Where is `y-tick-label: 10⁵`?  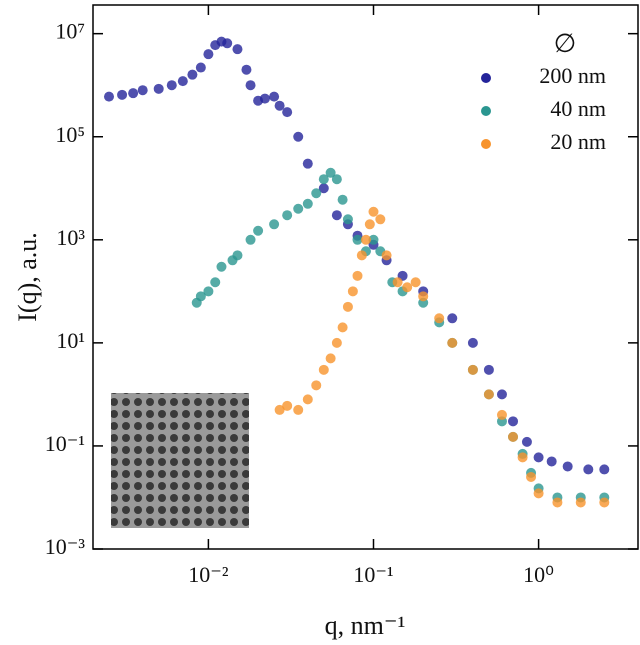
y-tick-label: 10⁵ is located at coordinates (70, 134).